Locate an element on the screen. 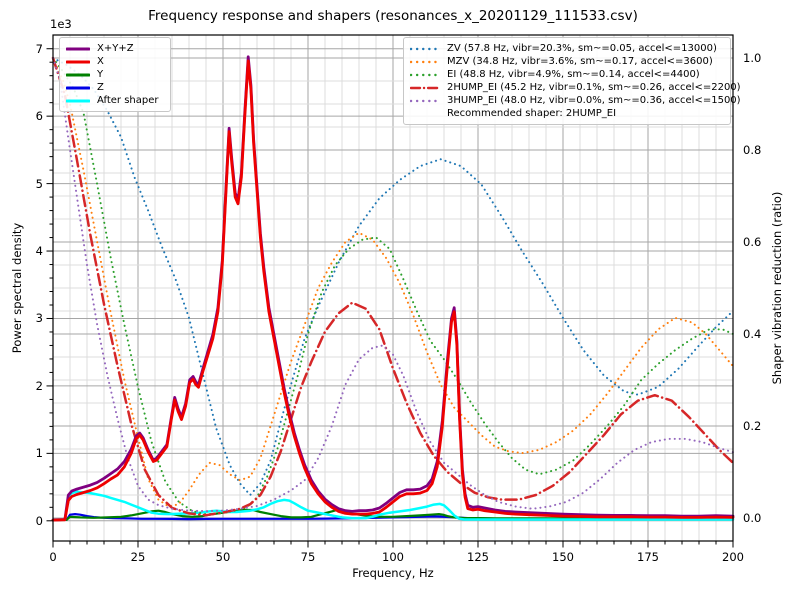  legend-item: Z is located at coordinates (114, 88).